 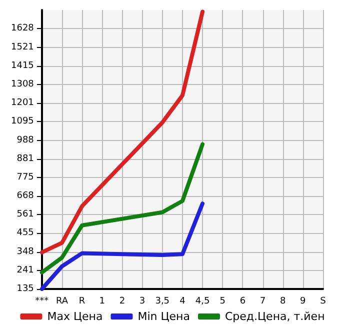 What do you see at coordinates (75, 316) in the screenshot?
I see `legend-label: Max Цена` at bounding box center [75, 316].